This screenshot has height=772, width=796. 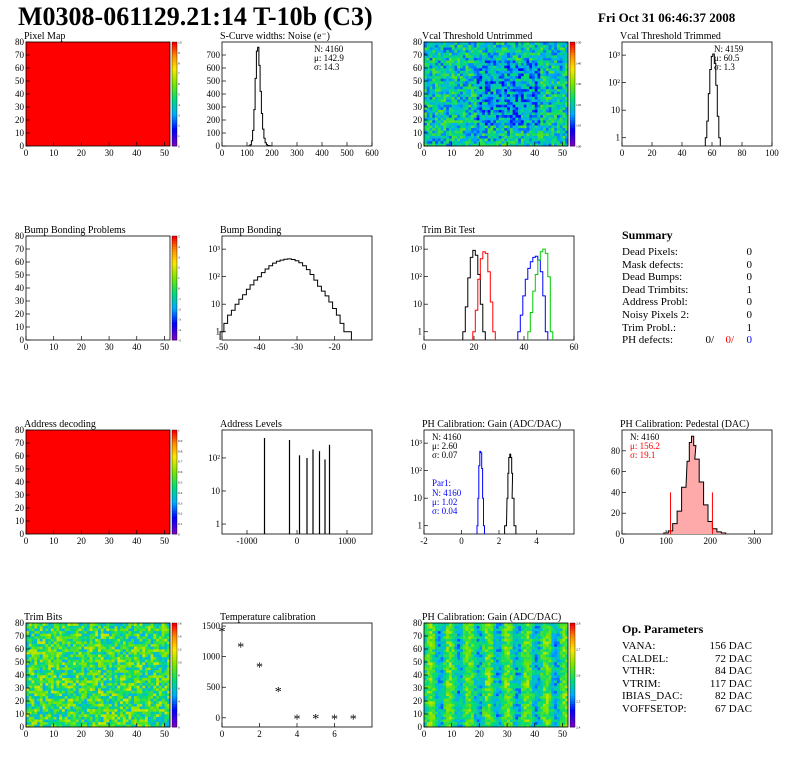 I want to click on y-tick-label: 50, so click(x=20, y=469).